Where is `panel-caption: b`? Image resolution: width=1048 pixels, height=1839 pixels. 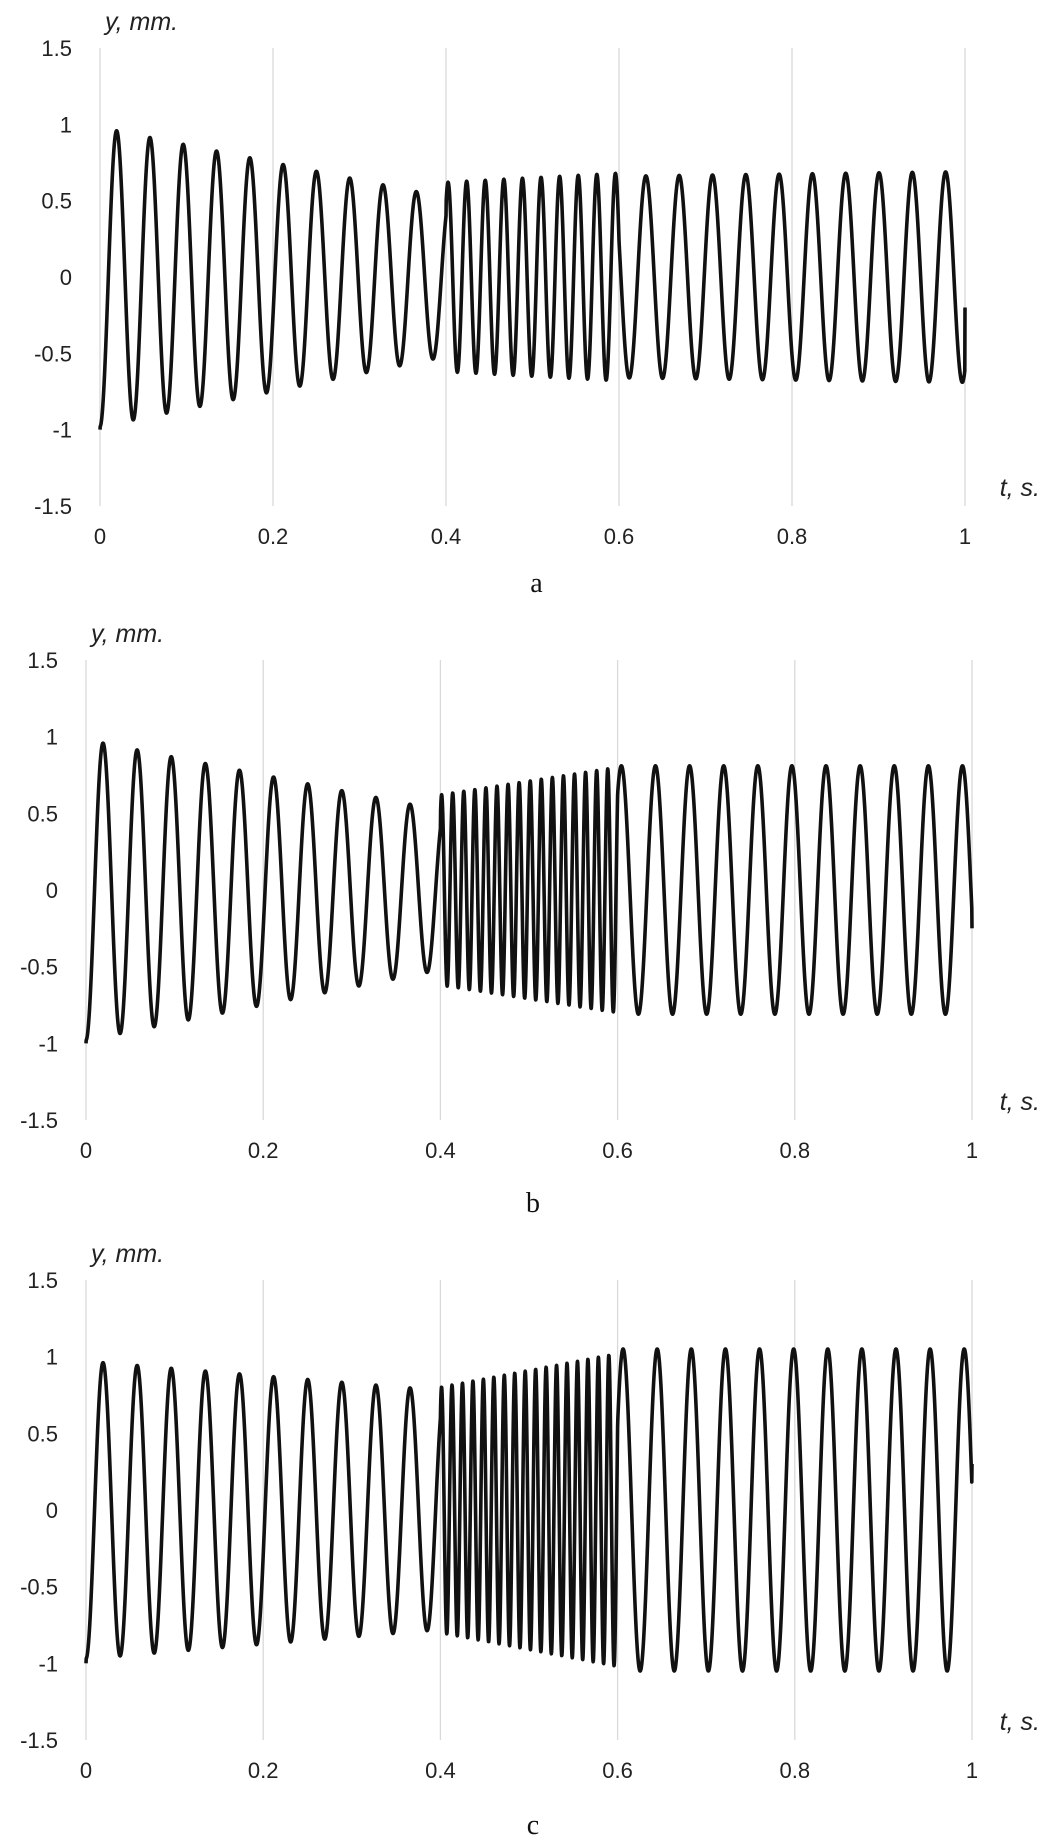 panel-caption: b is located at coordinates (533, 1203).